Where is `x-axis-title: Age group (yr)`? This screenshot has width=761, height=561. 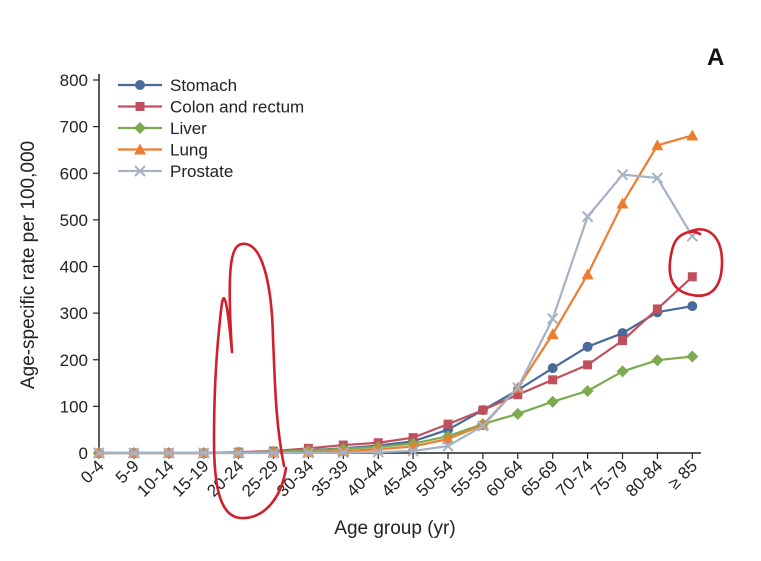
x-axis-title: Age group (yr) is located at coordinates (394, 528).